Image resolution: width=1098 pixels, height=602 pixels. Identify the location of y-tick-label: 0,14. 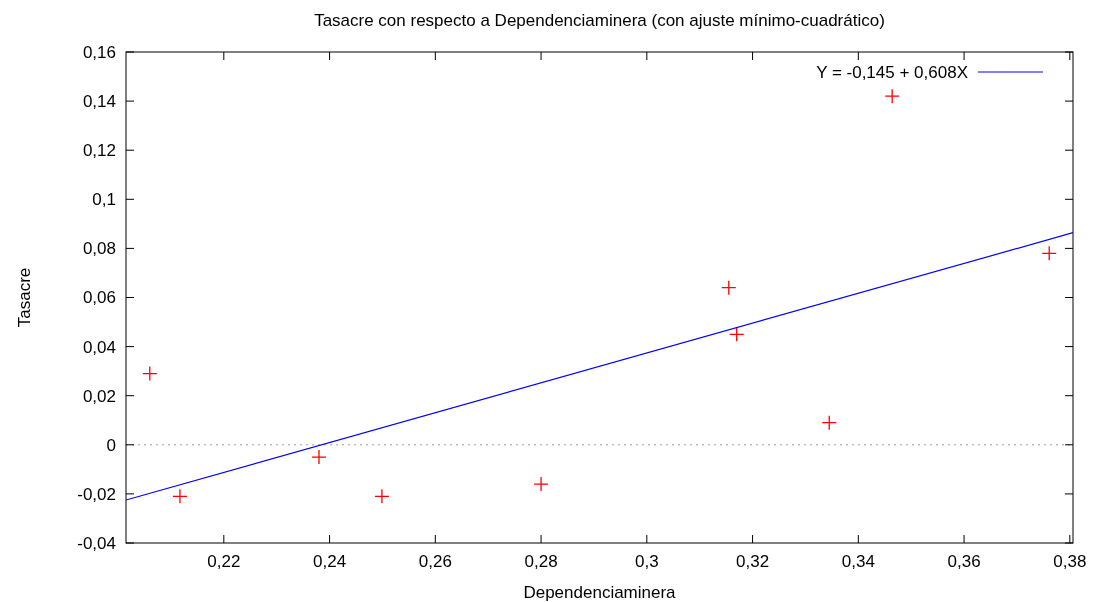
(99, 102).